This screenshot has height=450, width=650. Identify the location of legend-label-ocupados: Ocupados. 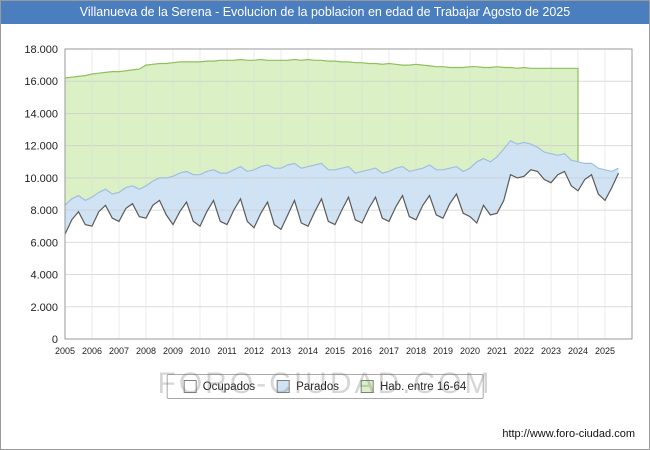
(229, 386).